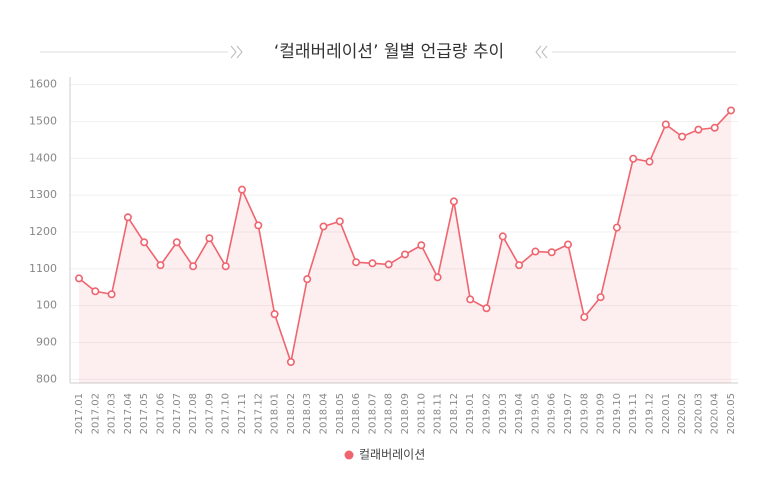 This screenshot has height=494, width=778. What do you see at coordinates (389, 413) in the screenshot?
I see `x-tick-label: 2018.08` at bounding box center [389, 413].